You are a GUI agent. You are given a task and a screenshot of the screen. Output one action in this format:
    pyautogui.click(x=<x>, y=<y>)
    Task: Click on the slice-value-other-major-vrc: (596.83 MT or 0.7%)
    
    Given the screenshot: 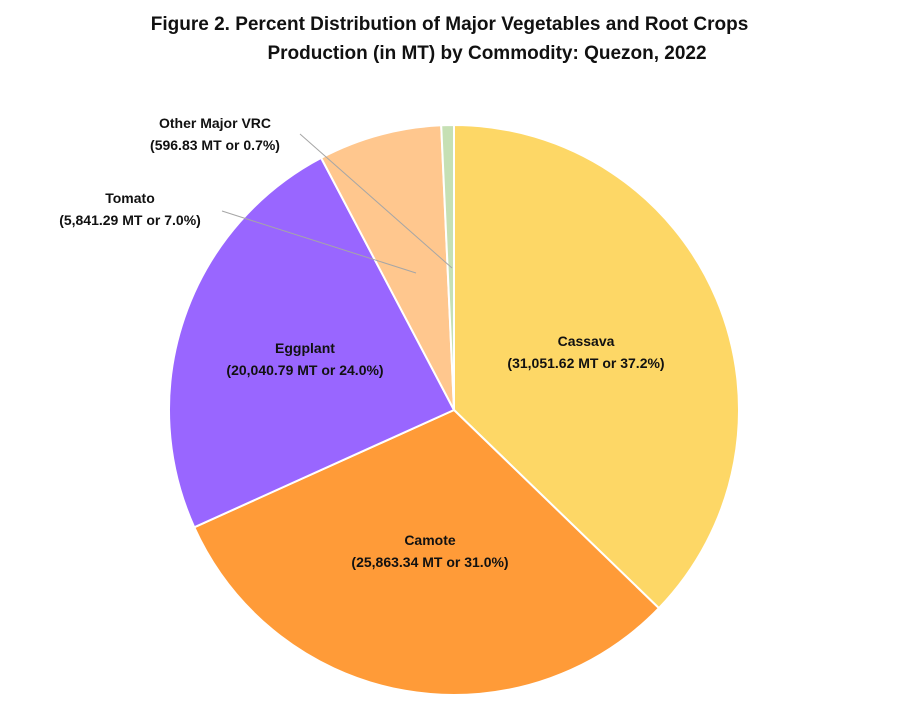 What is the action you would take?
    pyautogui.click(x=215, y=145)
    